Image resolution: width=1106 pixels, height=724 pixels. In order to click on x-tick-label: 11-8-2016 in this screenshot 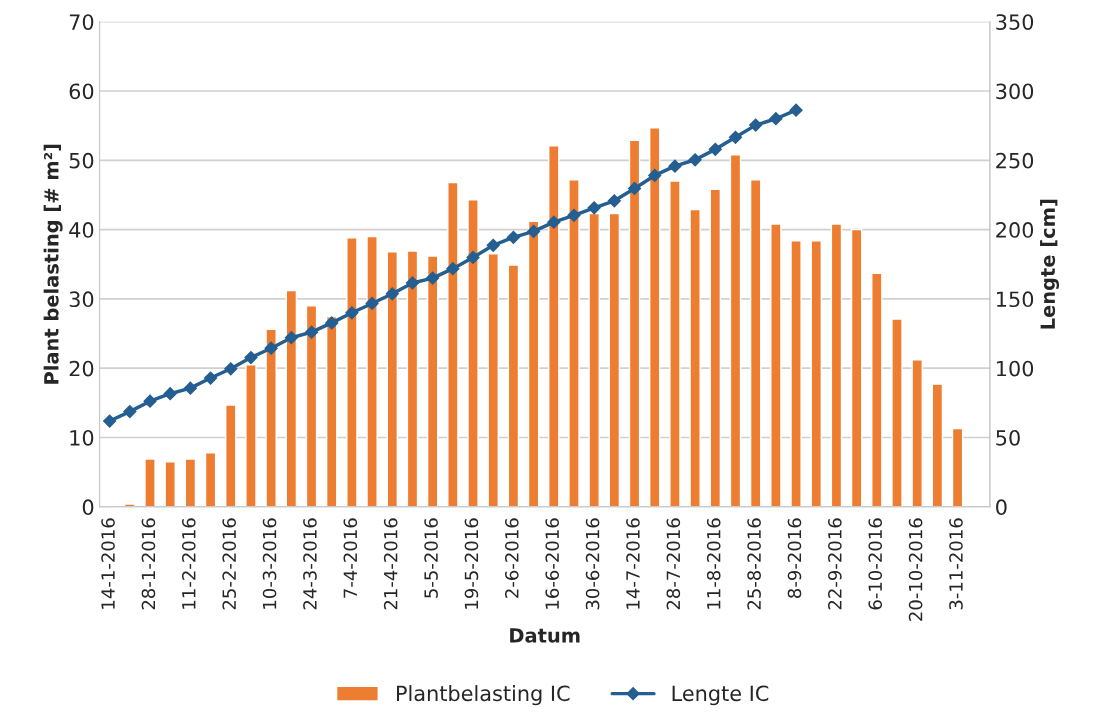, I will do `click(713, 563)`.